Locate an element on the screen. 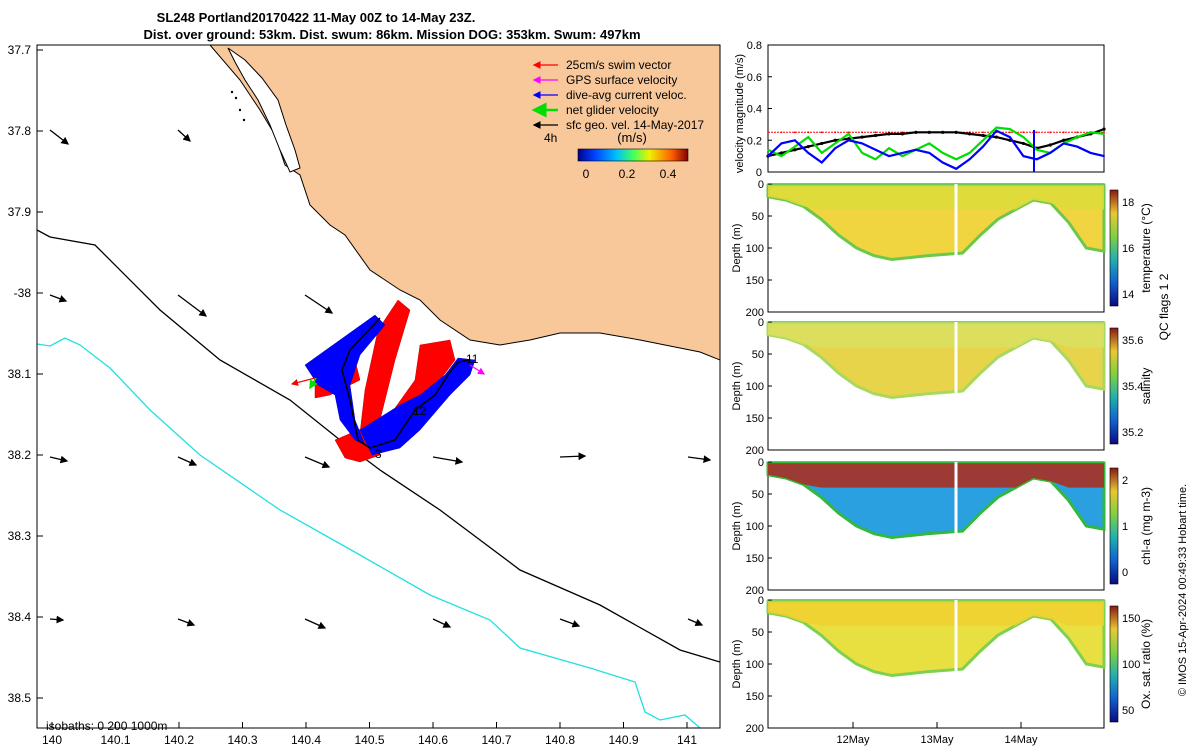  qc-flags-label: QC flags 1 2 is located at coordinates (1164, 306).